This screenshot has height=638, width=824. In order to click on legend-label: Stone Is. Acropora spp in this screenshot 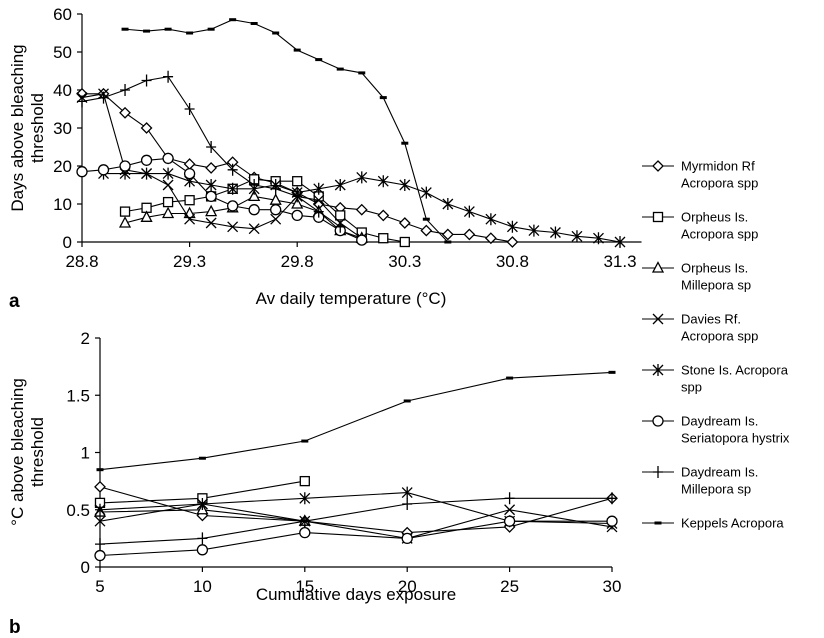, I will do `click(735, 379)`.